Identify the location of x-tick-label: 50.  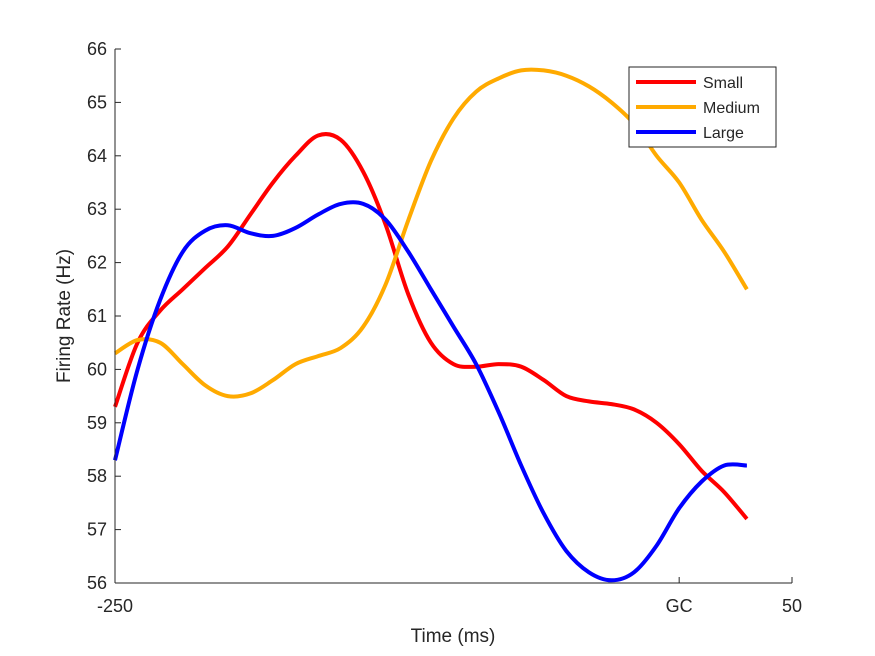
(792, 606).